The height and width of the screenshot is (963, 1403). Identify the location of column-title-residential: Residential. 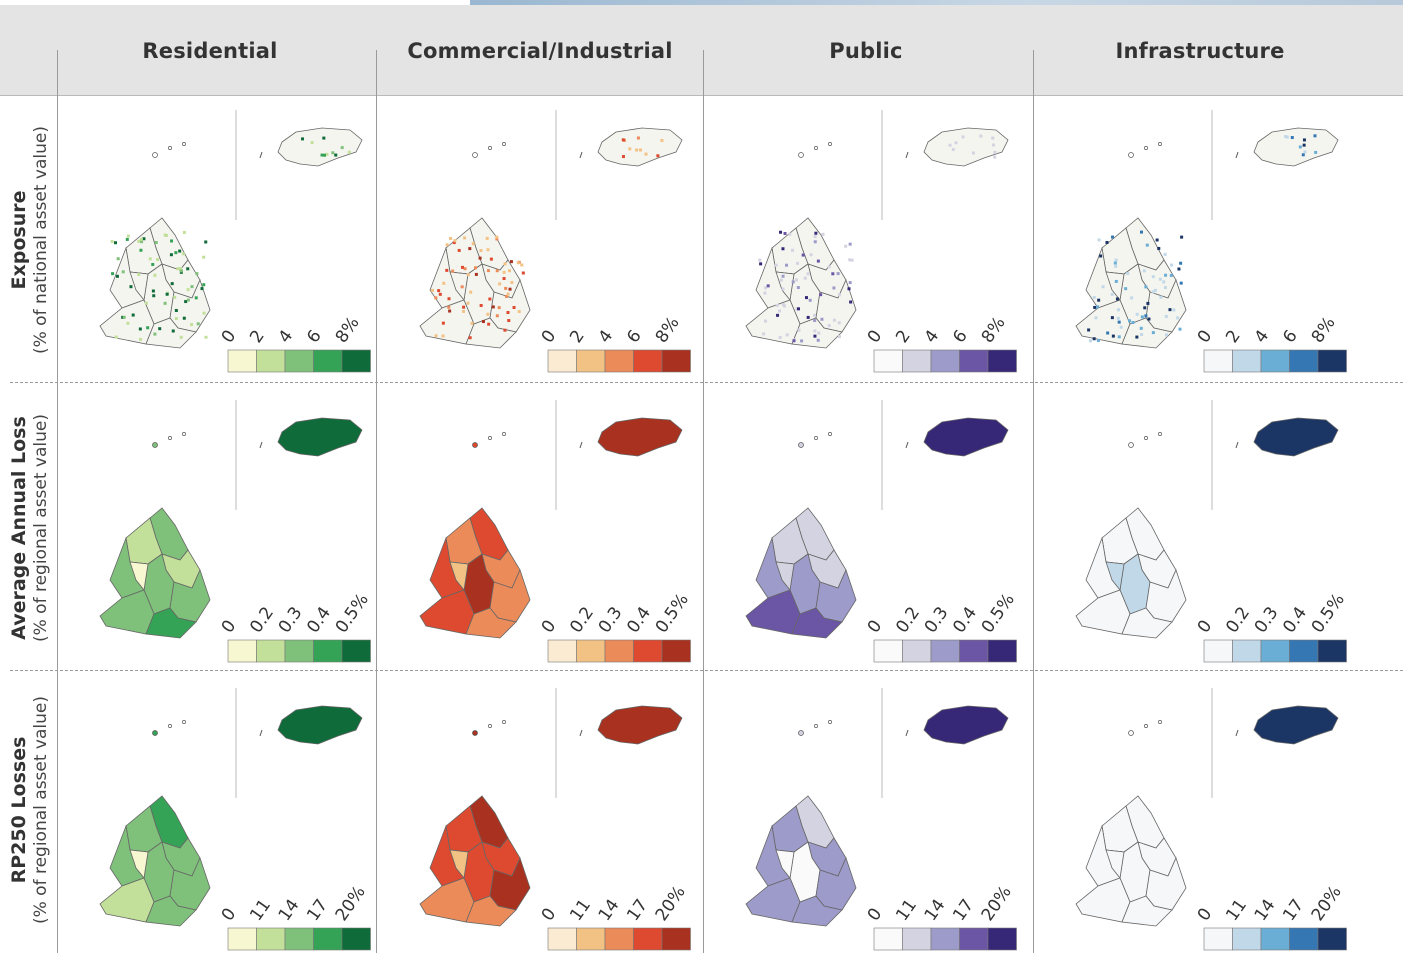
(210, 51).